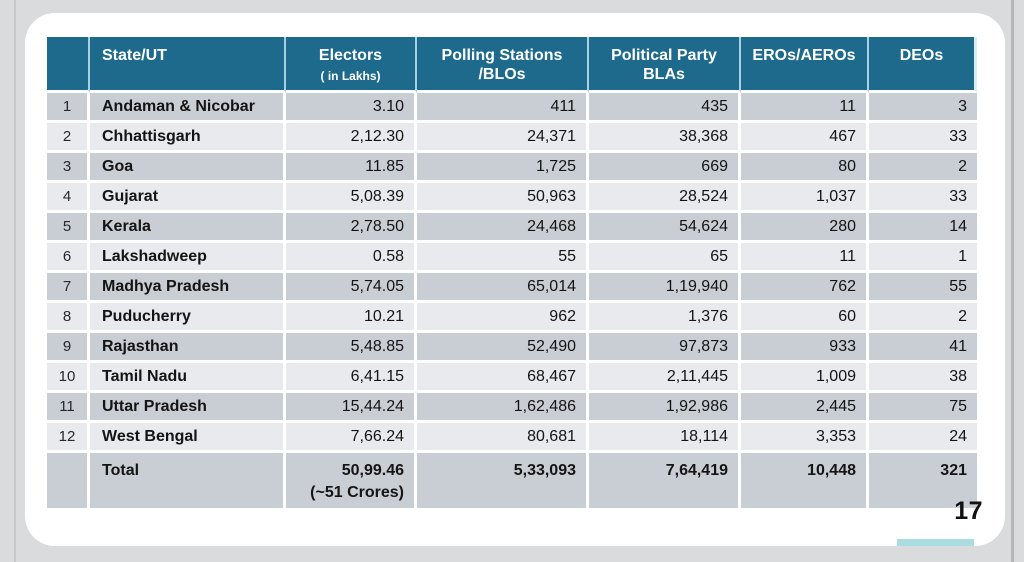 This screenshot has height=562, width=1024. Describe the element at coordinates (68, 408) in the screenshot. I see `row-number: 11` at that location.